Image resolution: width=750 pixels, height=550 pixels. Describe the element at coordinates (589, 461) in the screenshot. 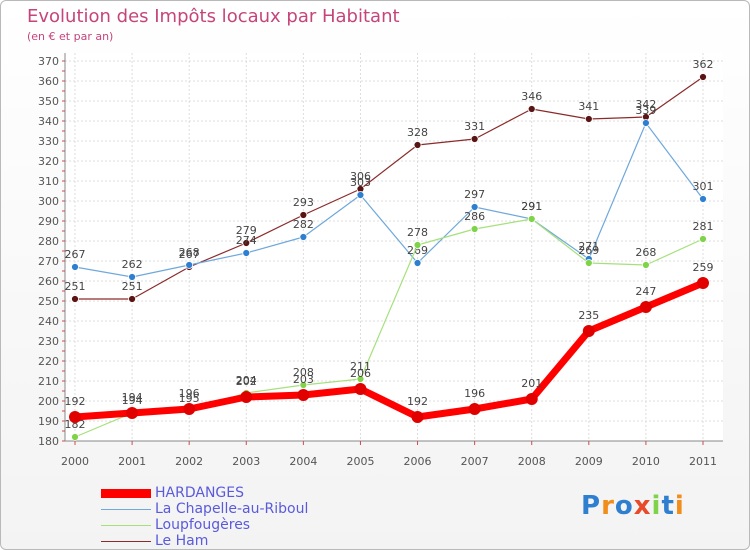

I see `x-tick-label: 2009` at that location.